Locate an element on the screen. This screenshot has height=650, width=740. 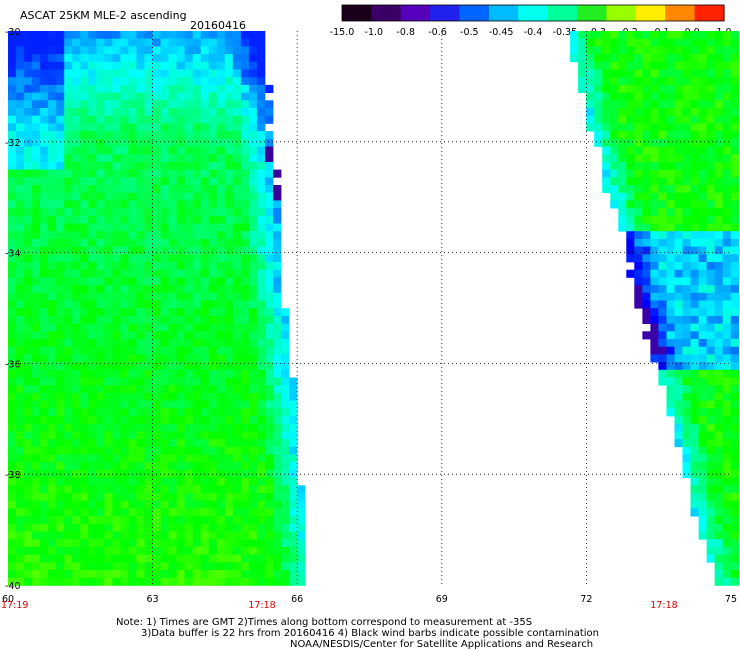
product-date: 20160416 is located at coordinates (218, 25).